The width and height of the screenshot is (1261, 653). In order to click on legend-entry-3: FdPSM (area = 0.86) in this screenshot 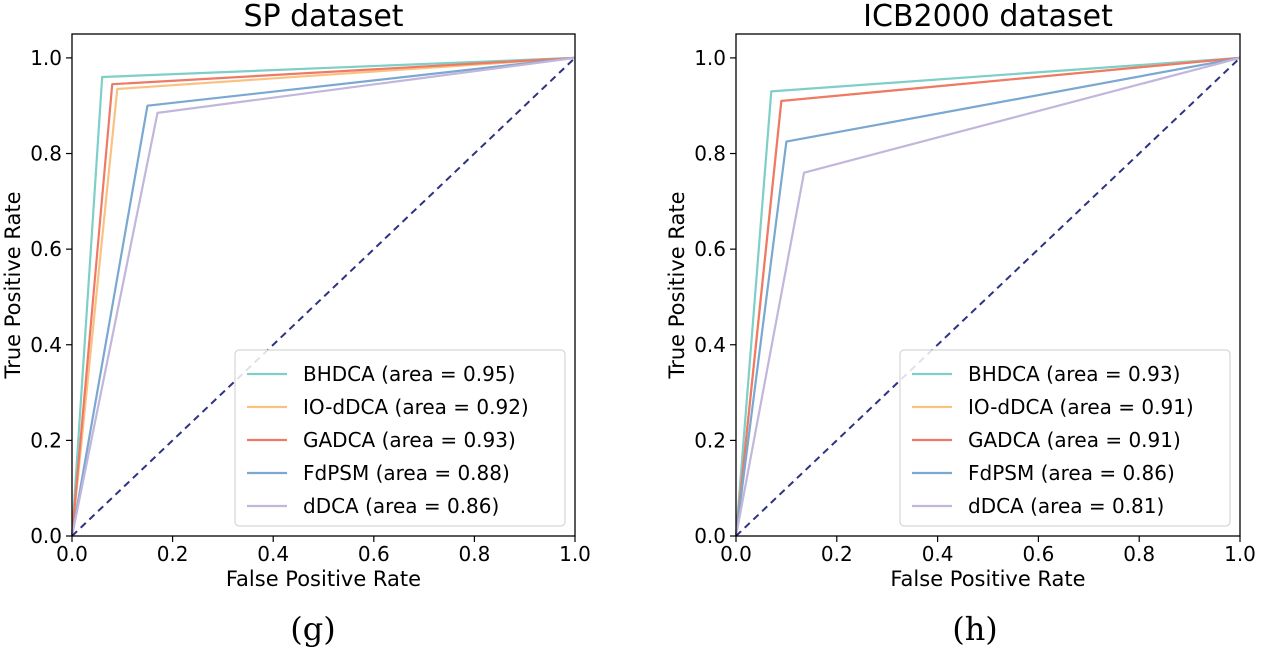, I will do `click(1071, 473)`.